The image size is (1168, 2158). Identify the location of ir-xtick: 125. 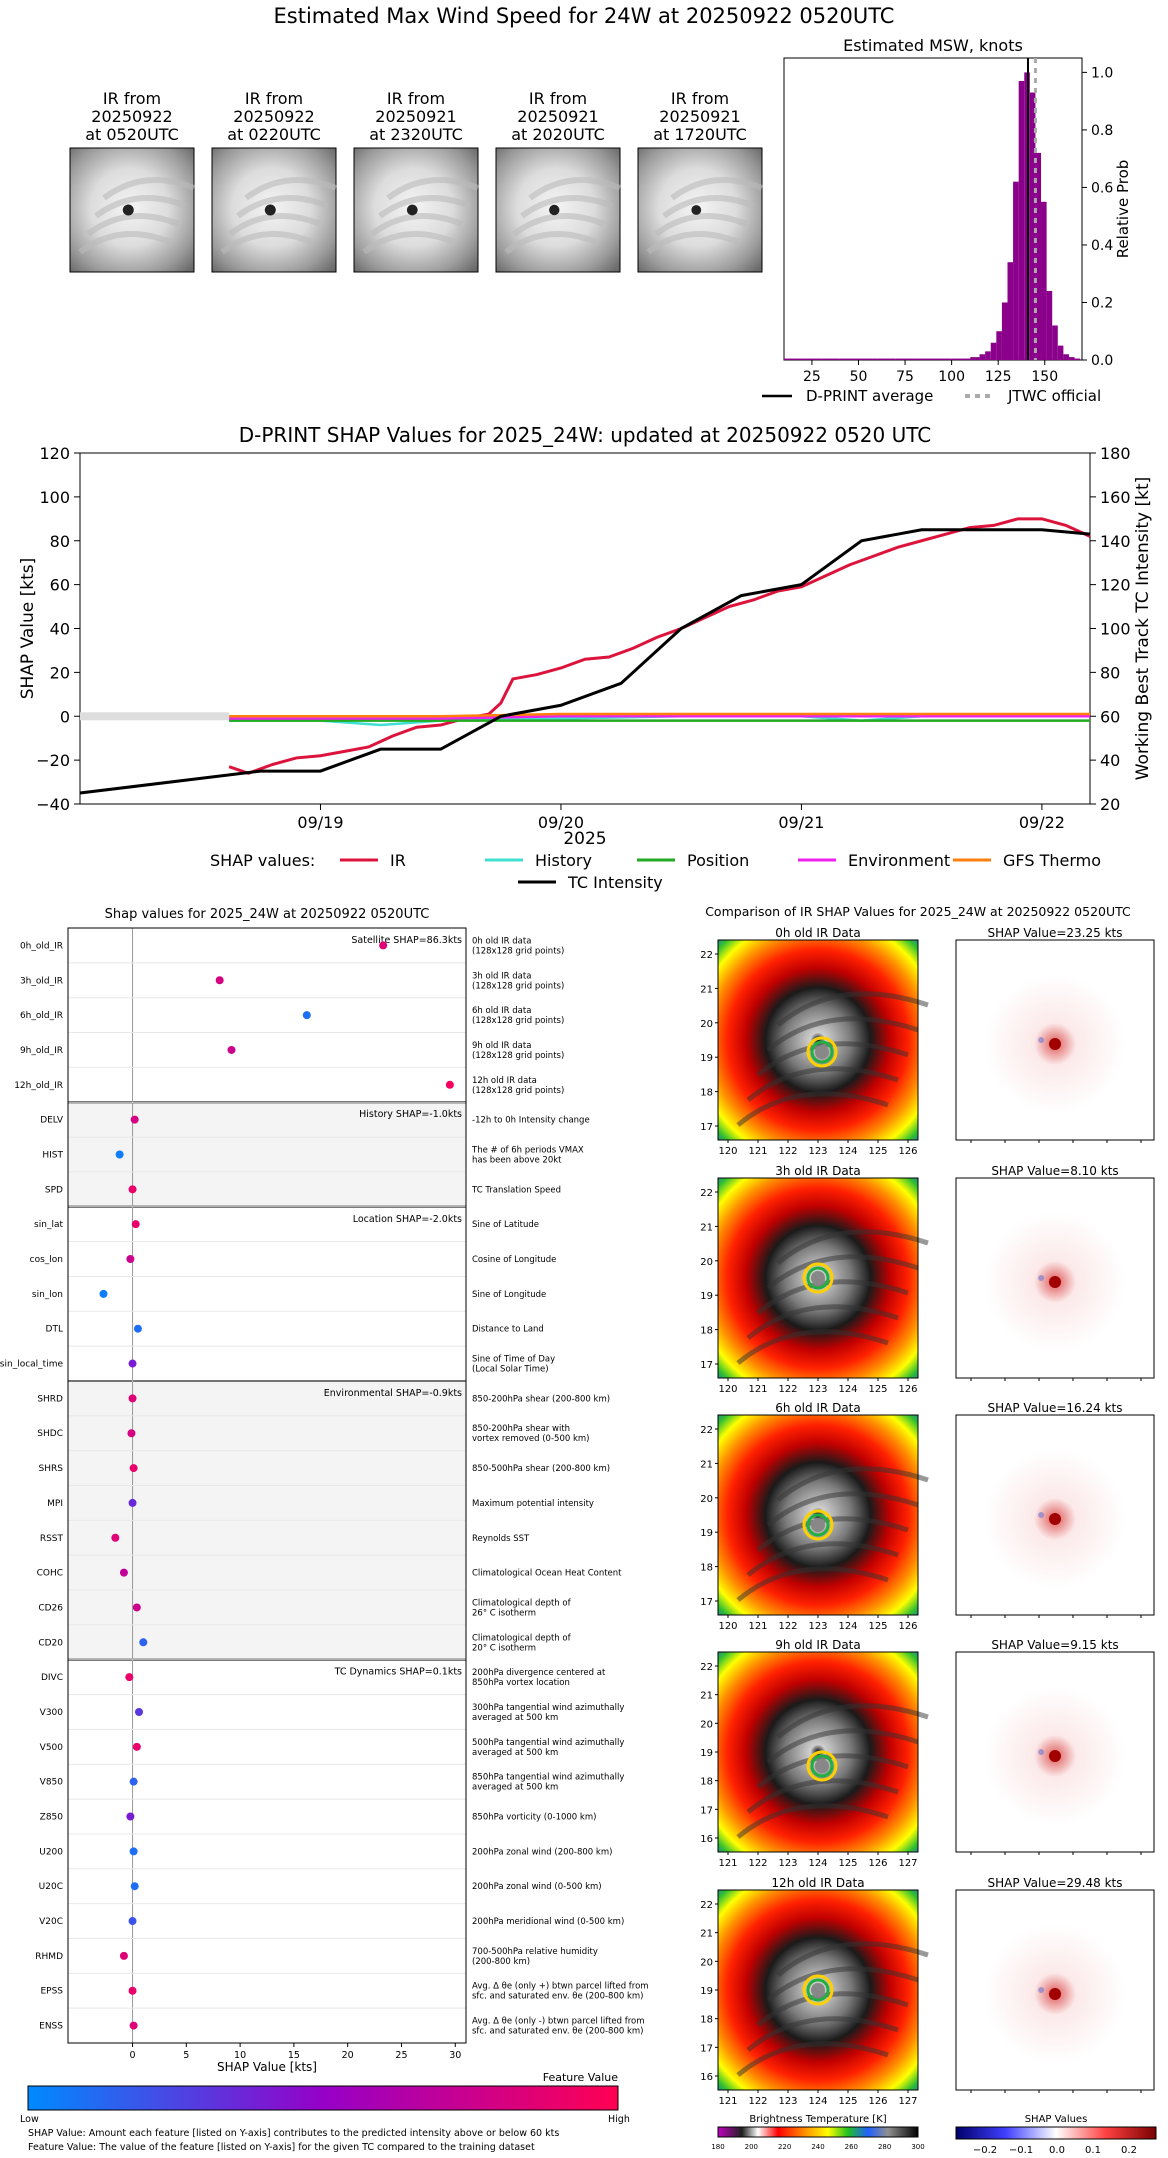
(877, 1389).